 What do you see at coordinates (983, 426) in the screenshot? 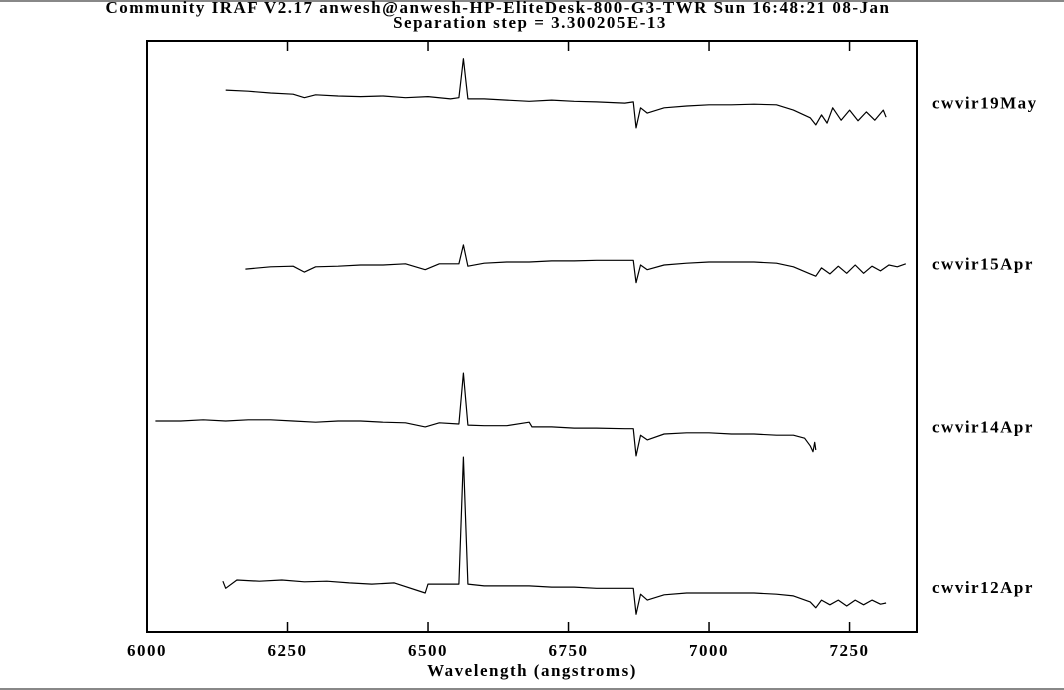
I see `spectrum-label: cwvir14Apr` at bounding box center [983, 426].